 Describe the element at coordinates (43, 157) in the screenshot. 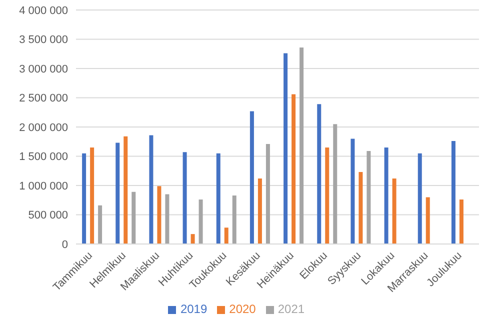

I see `y-tick-label: 1 500 000` at that location.